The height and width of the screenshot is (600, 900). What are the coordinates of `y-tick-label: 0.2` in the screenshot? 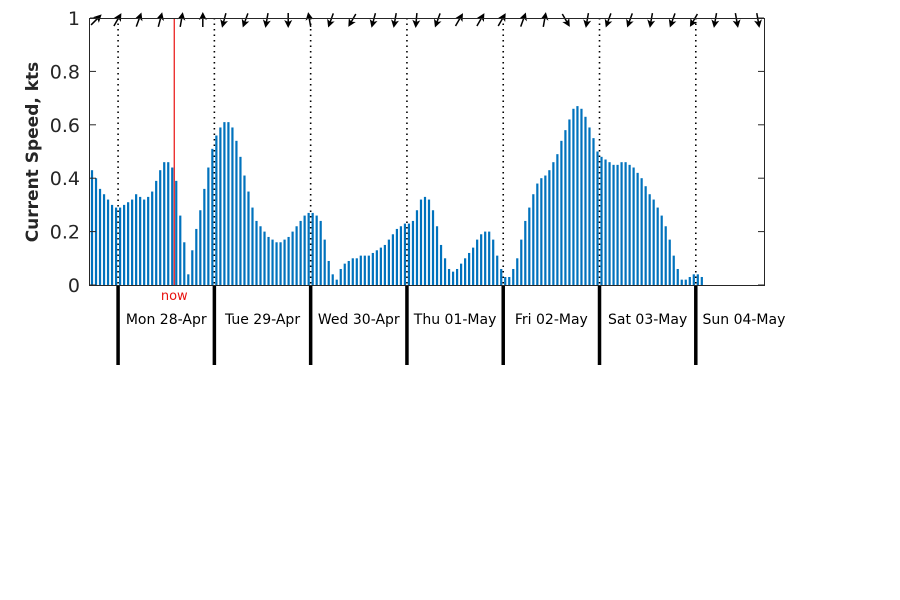 It's located at (65, 233).